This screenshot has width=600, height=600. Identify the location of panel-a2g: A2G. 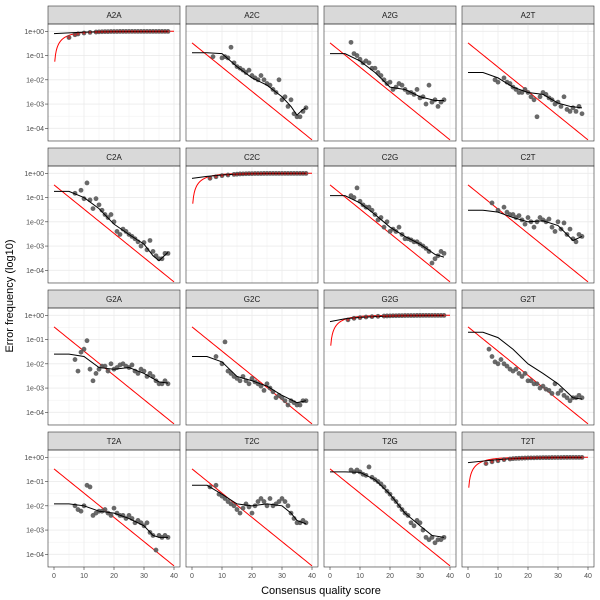
(390, 73).